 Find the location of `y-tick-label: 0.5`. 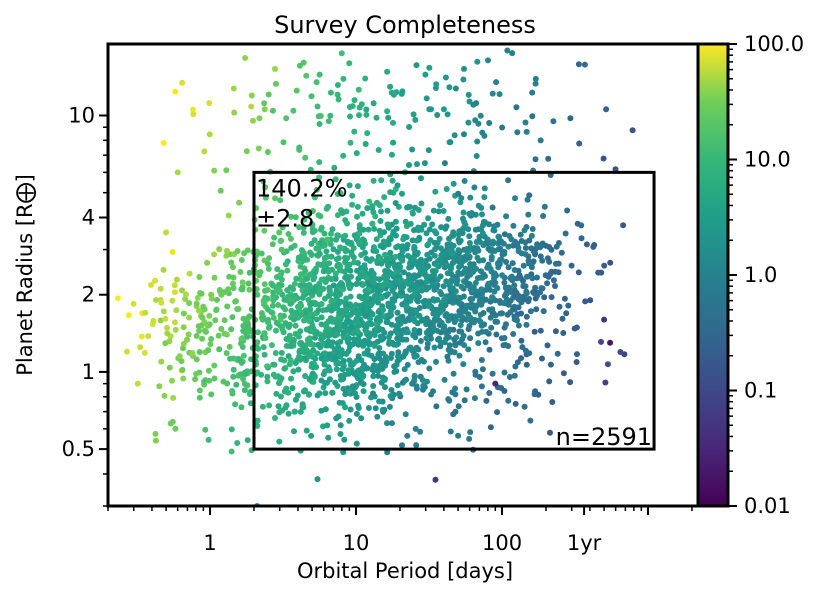

y-tick-label: 0.5 is located at coordinates (78, 449).